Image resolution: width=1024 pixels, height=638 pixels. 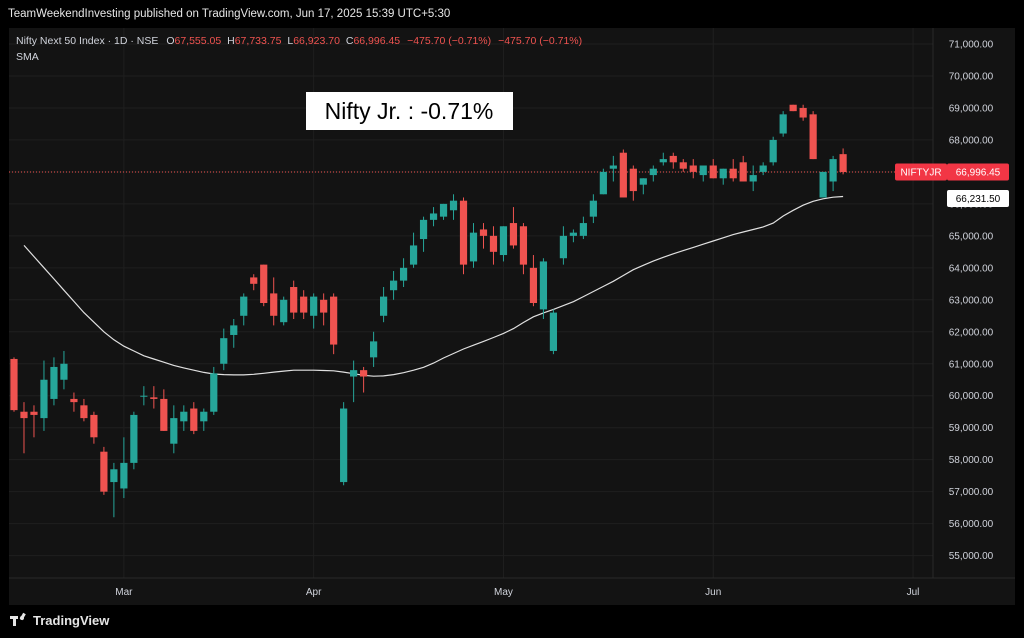 I want to click on sma-value-label: 66,231.50, so click(x=978, y=198).